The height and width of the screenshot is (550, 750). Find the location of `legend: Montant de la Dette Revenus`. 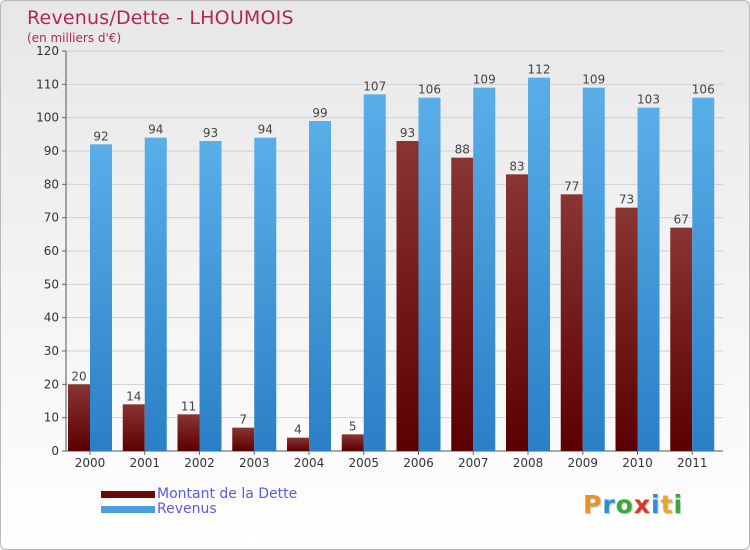

legend: Montant de la Dette Revenus is located at coordinates (199, 502).